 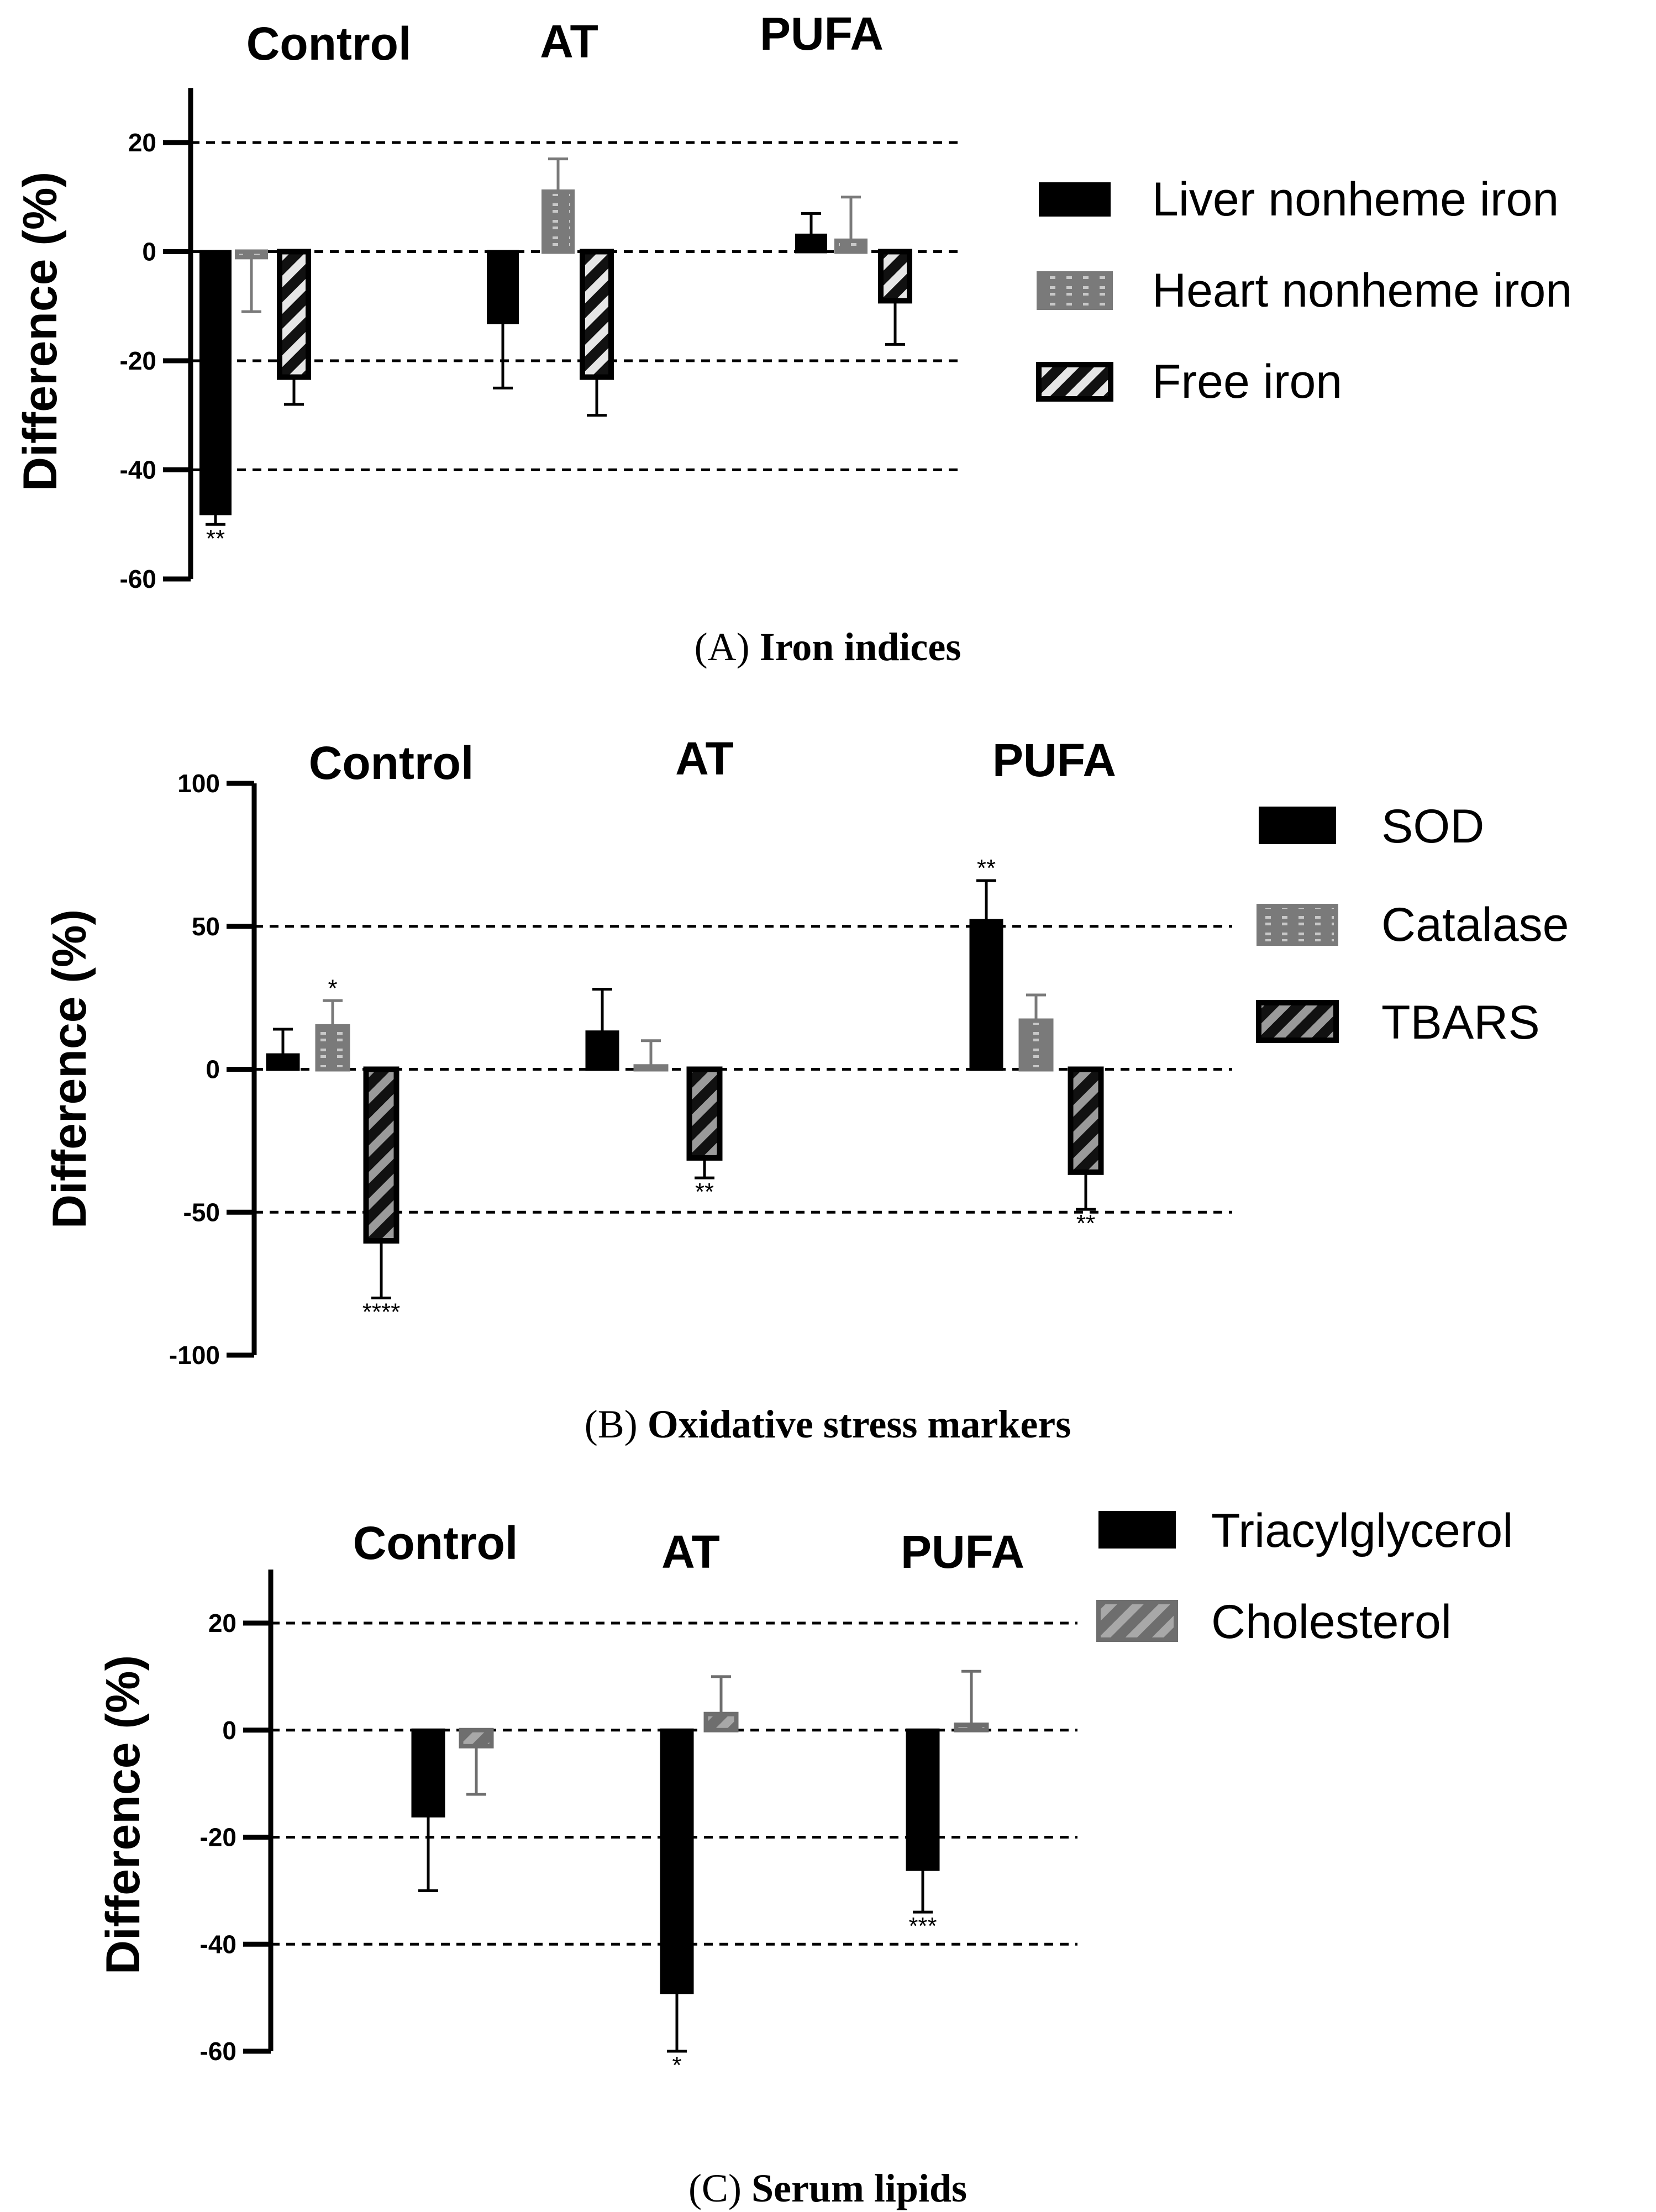 I want to click on panel-a-group-label-control: Control, so click(x=329, y=44).